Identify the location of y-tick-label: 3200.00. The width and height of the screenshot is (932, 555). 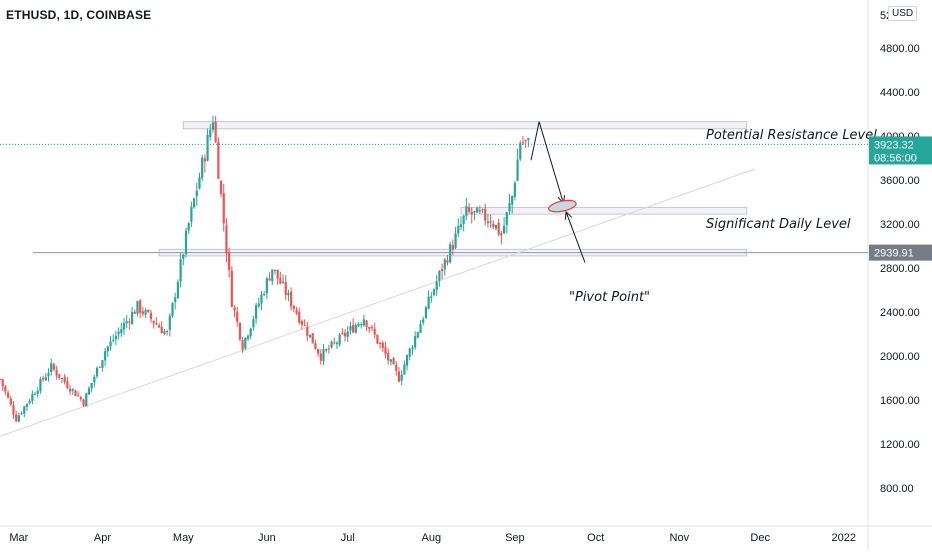
(900, 225).